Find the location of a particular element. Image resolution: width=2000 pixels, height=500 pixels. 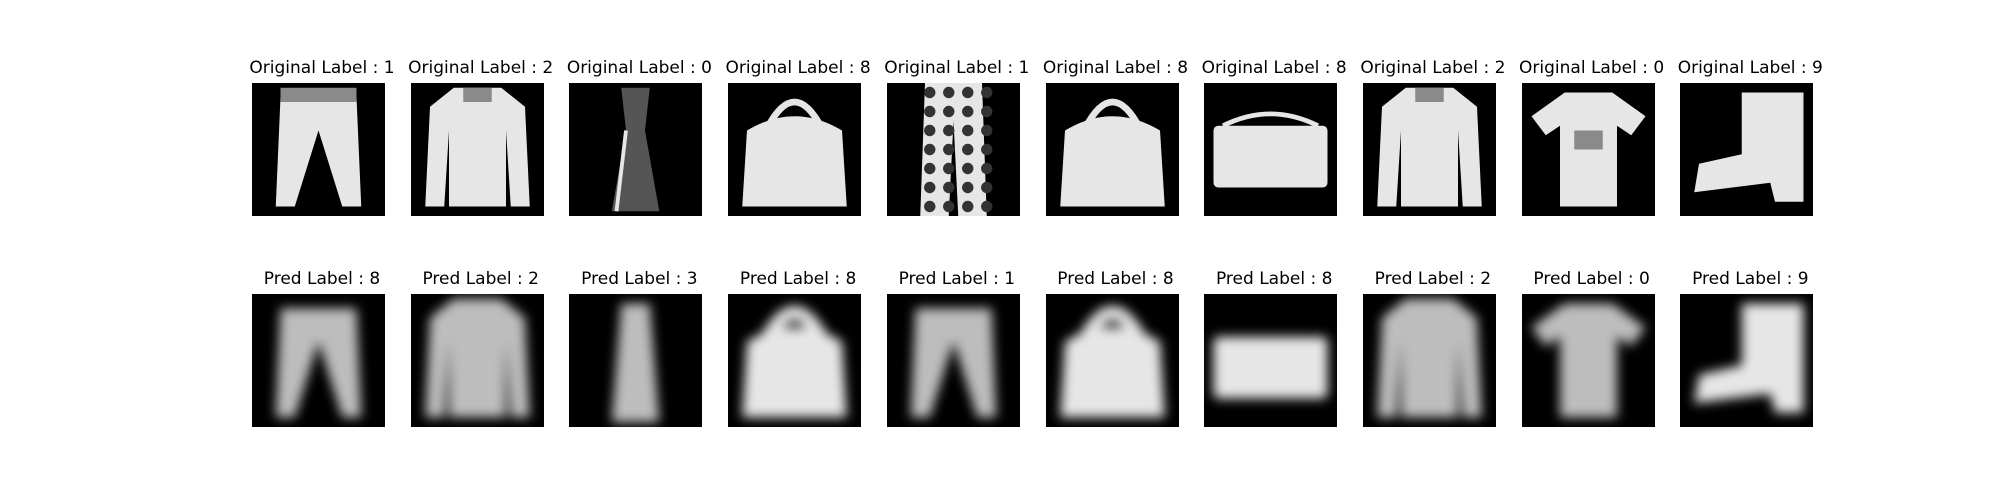

original-label: Original Label : 9 is located at coordinates (1750, 68).